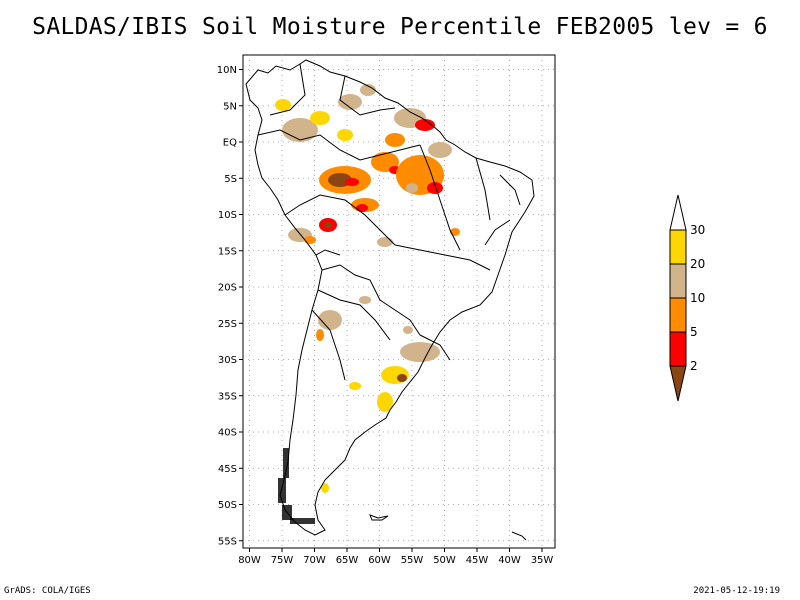 The width and height of the screenshot is (800, 600). Describe the element at coordinates (697, 298) in the screenshot. I see `legend-label: 10` at that location.